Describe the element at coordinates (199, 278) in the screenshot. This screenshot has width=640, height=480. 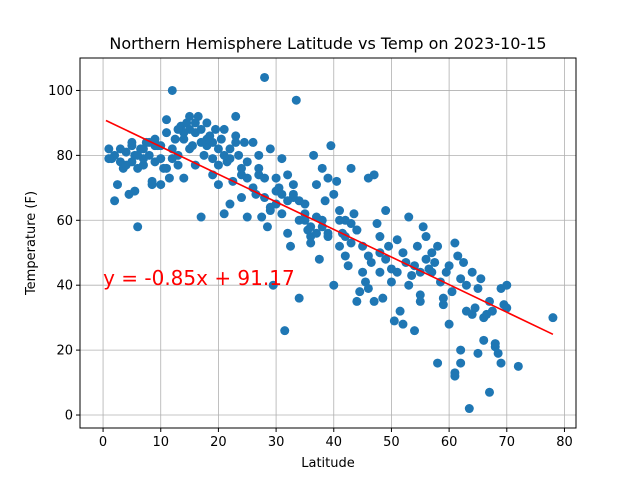
I see `regression-equation-label: y = -0.85x + 91.17` at that location.